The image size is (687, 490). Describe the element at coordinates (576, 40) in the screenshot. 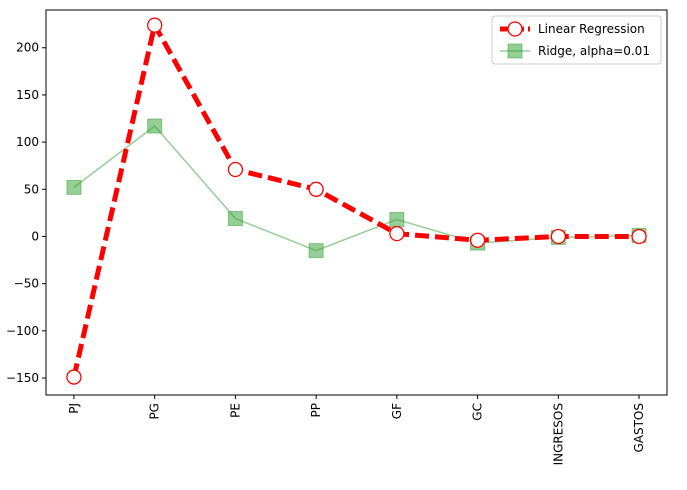

I see `legend-box` at that location.